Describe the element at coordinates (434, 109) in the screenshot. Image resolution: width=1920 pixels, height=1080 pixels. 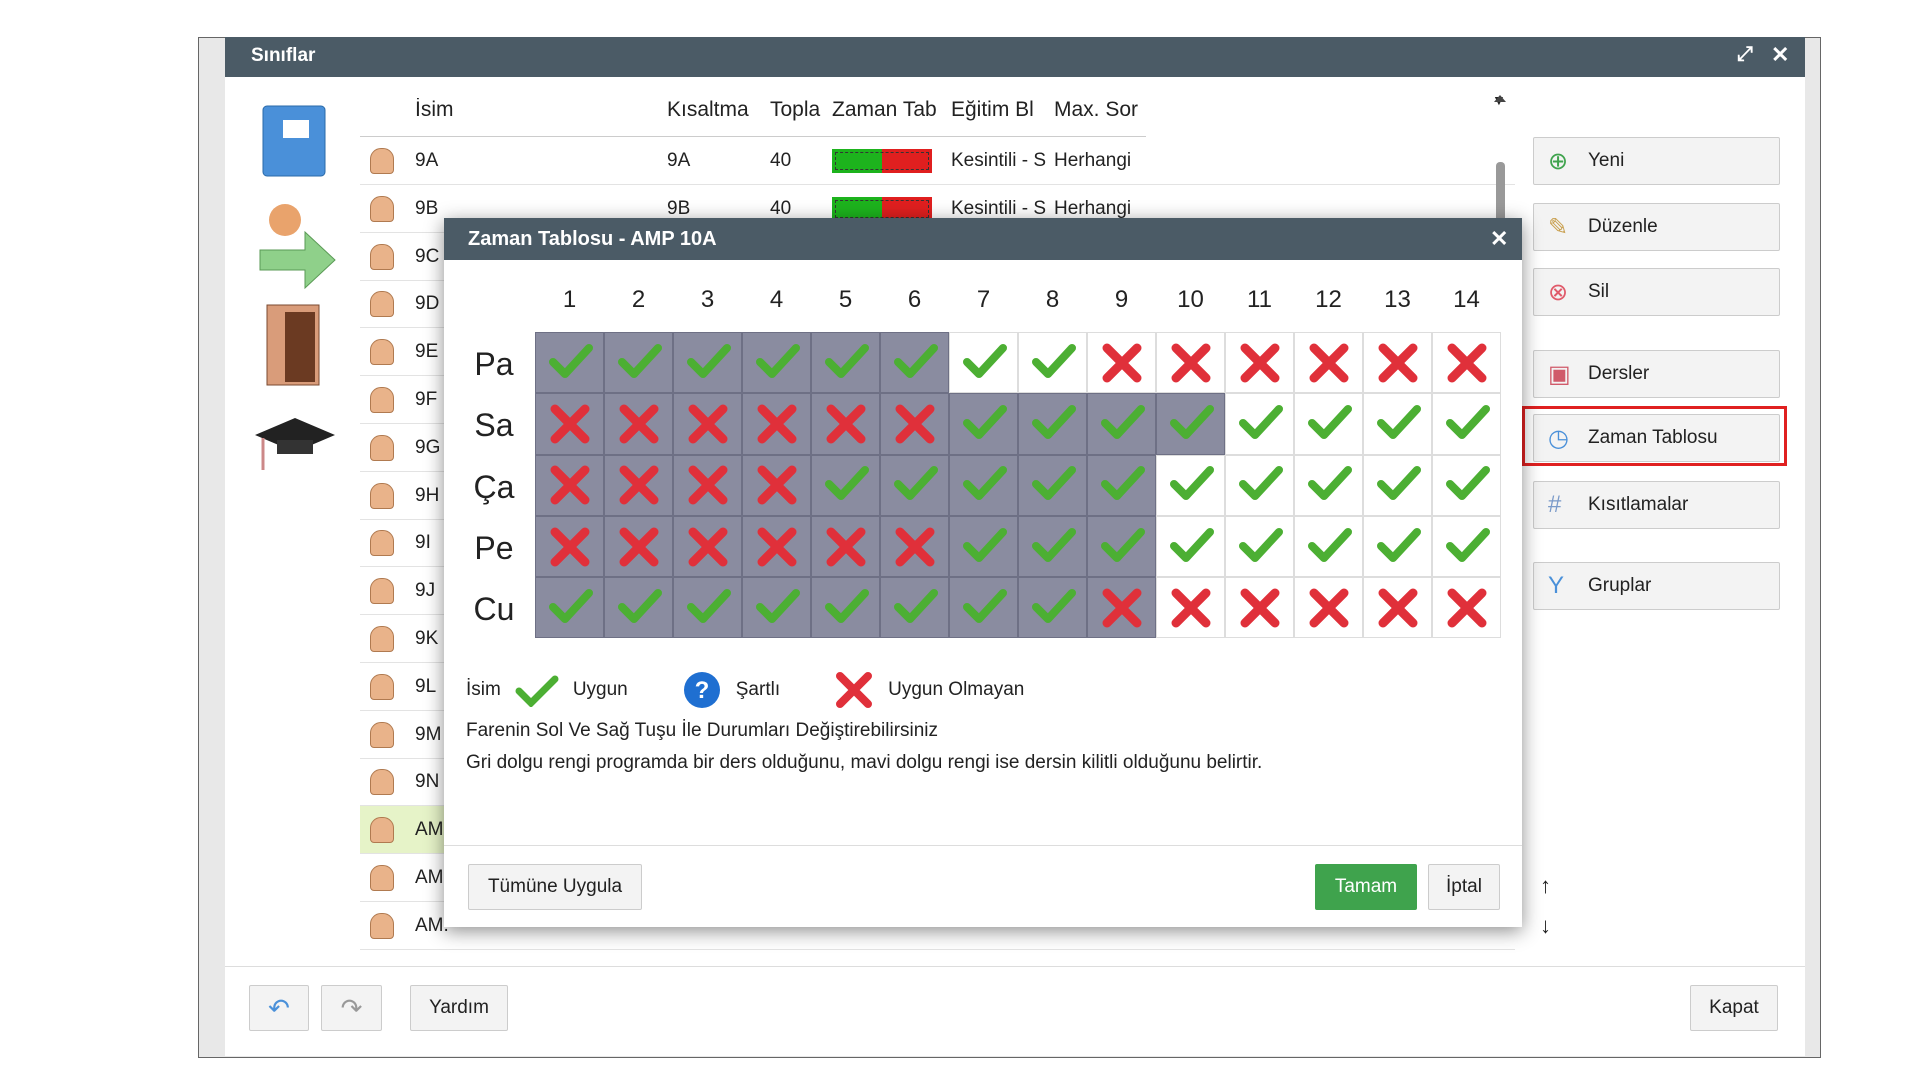
I see `column-header: İsim` at that location.